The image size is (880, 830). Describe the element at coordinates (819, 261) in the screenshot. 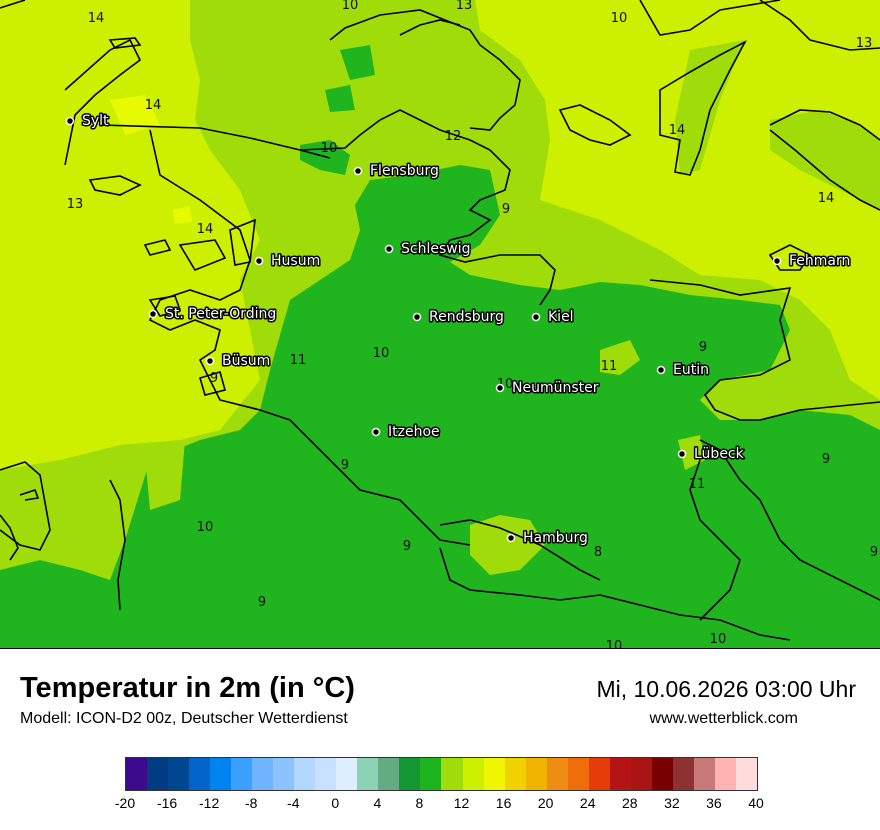

I see `city-label: Fehmarn` at that location.